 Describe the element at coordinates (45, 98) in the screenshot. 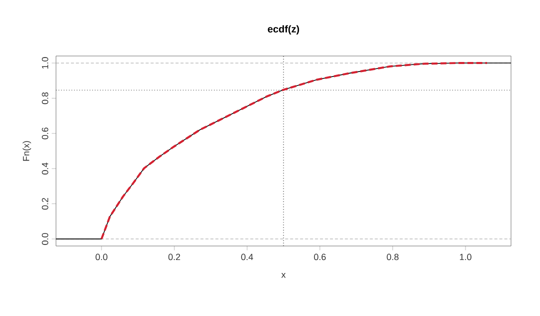

I see `y-tick-label: 0.8` at that location.